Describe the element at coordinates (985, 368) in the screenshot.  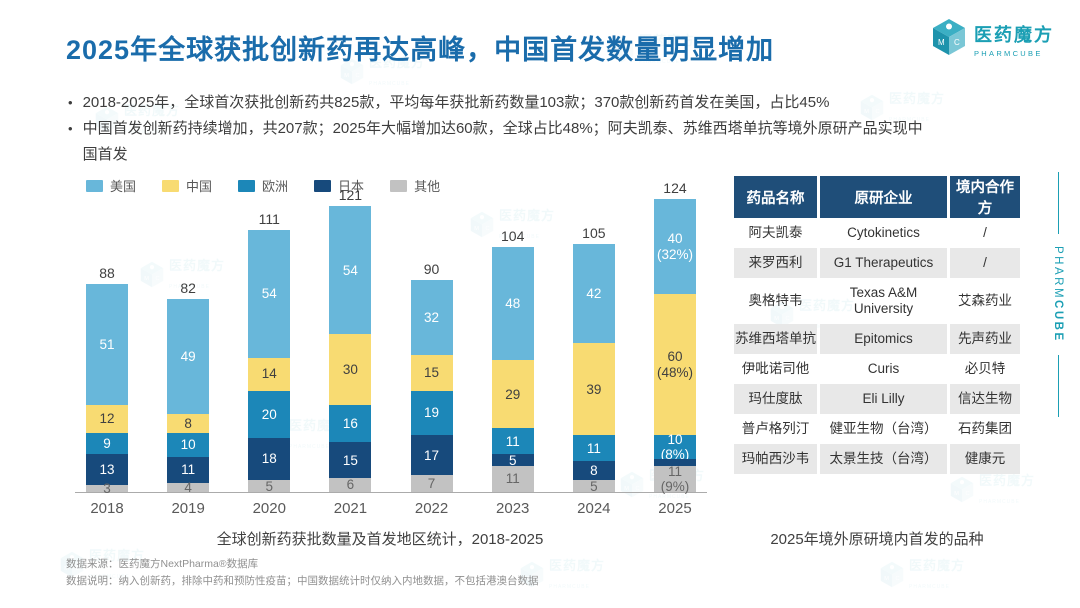
I see `table-cell: 必贝特` at that location.